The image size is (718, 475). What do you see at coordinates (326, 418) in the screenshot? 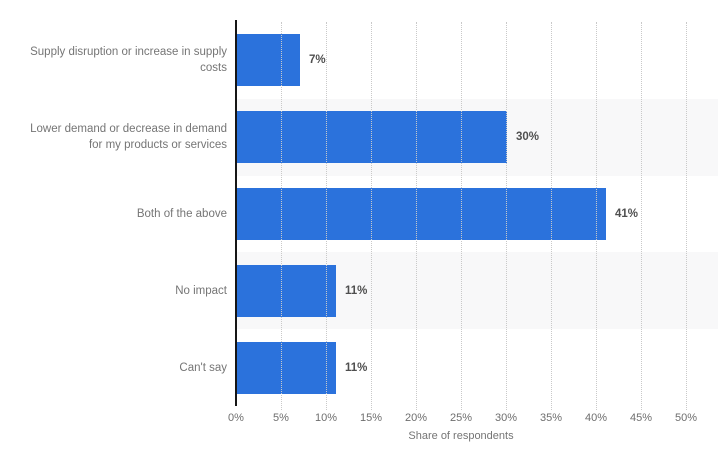
I see `x-tick-label: 10%` at bounding box center [326, 418].